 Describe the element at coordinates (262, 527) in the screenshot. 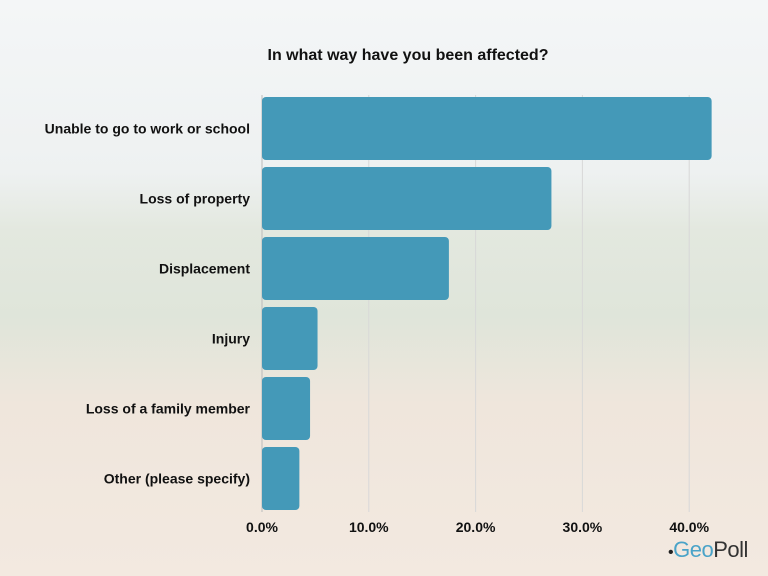

I see `x-tick-label: 0.0%` at that location.